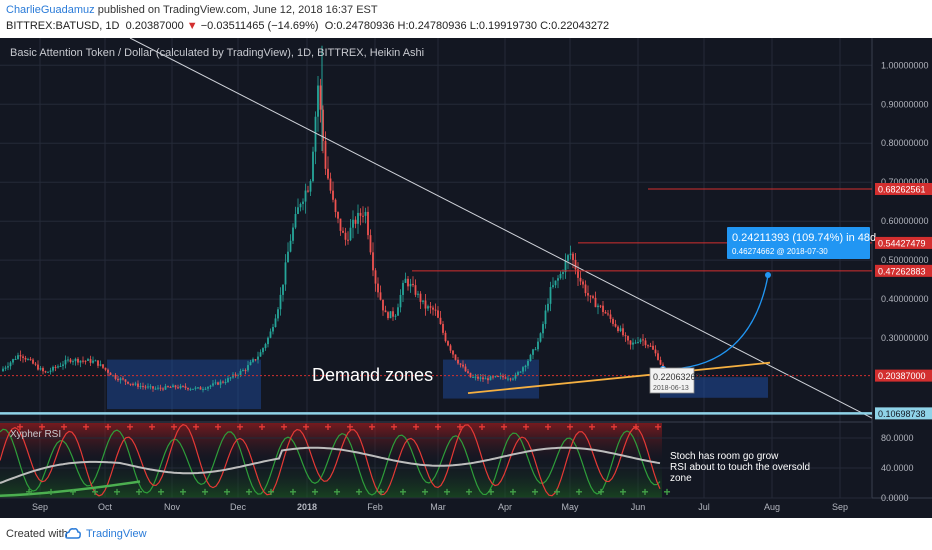  Describe the element at coordinates (70, 488) in the screenshot. I see `rsi-green-trend` at that location.